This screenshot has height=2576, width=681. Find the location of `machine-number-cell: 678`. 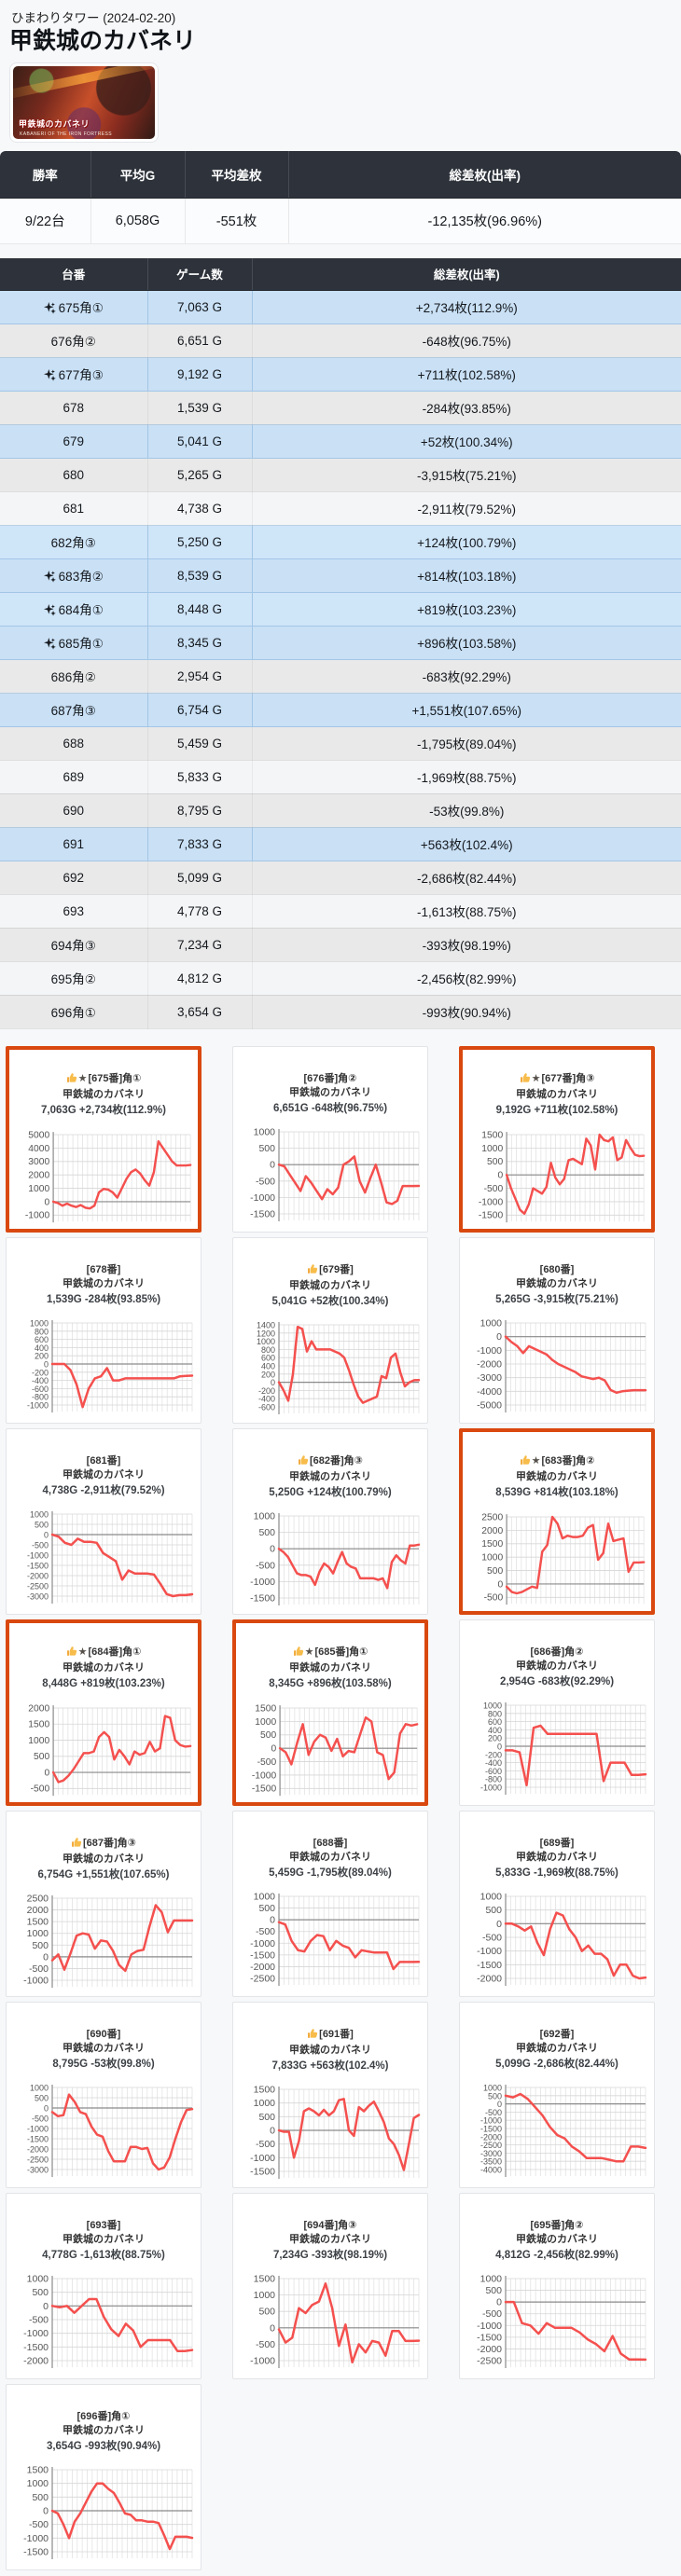

machine-number-cell: 678 is located at coordinates (74, 408).